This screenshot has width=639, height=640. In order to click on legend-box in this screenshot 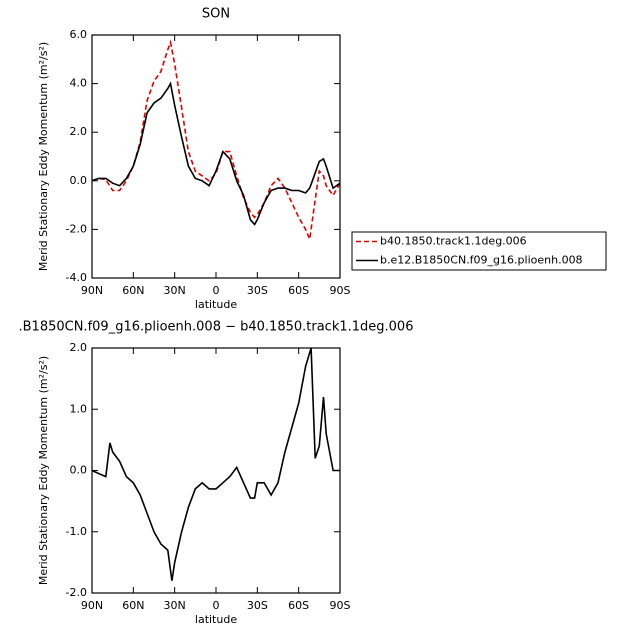, I will do `click(479, 251)`.